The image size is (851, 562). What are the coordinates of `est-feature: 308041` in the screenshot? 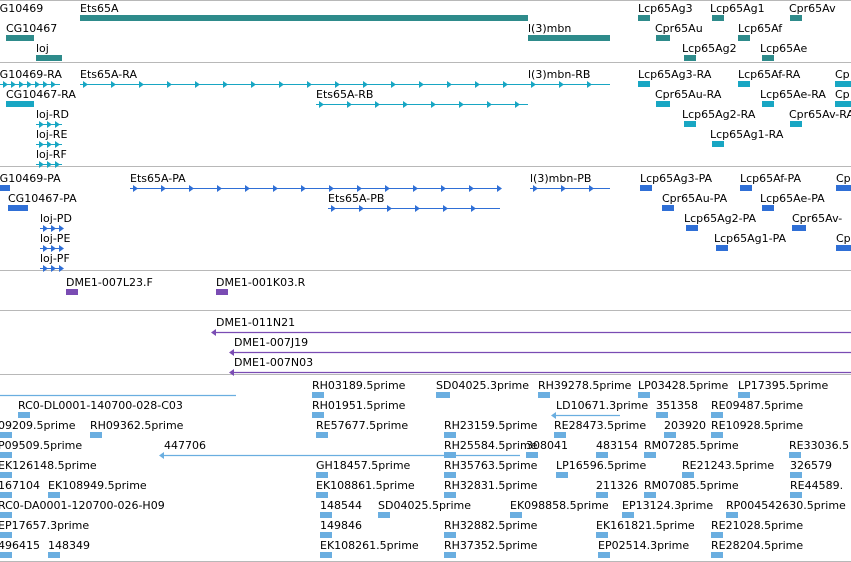 It's located at (547, 448).